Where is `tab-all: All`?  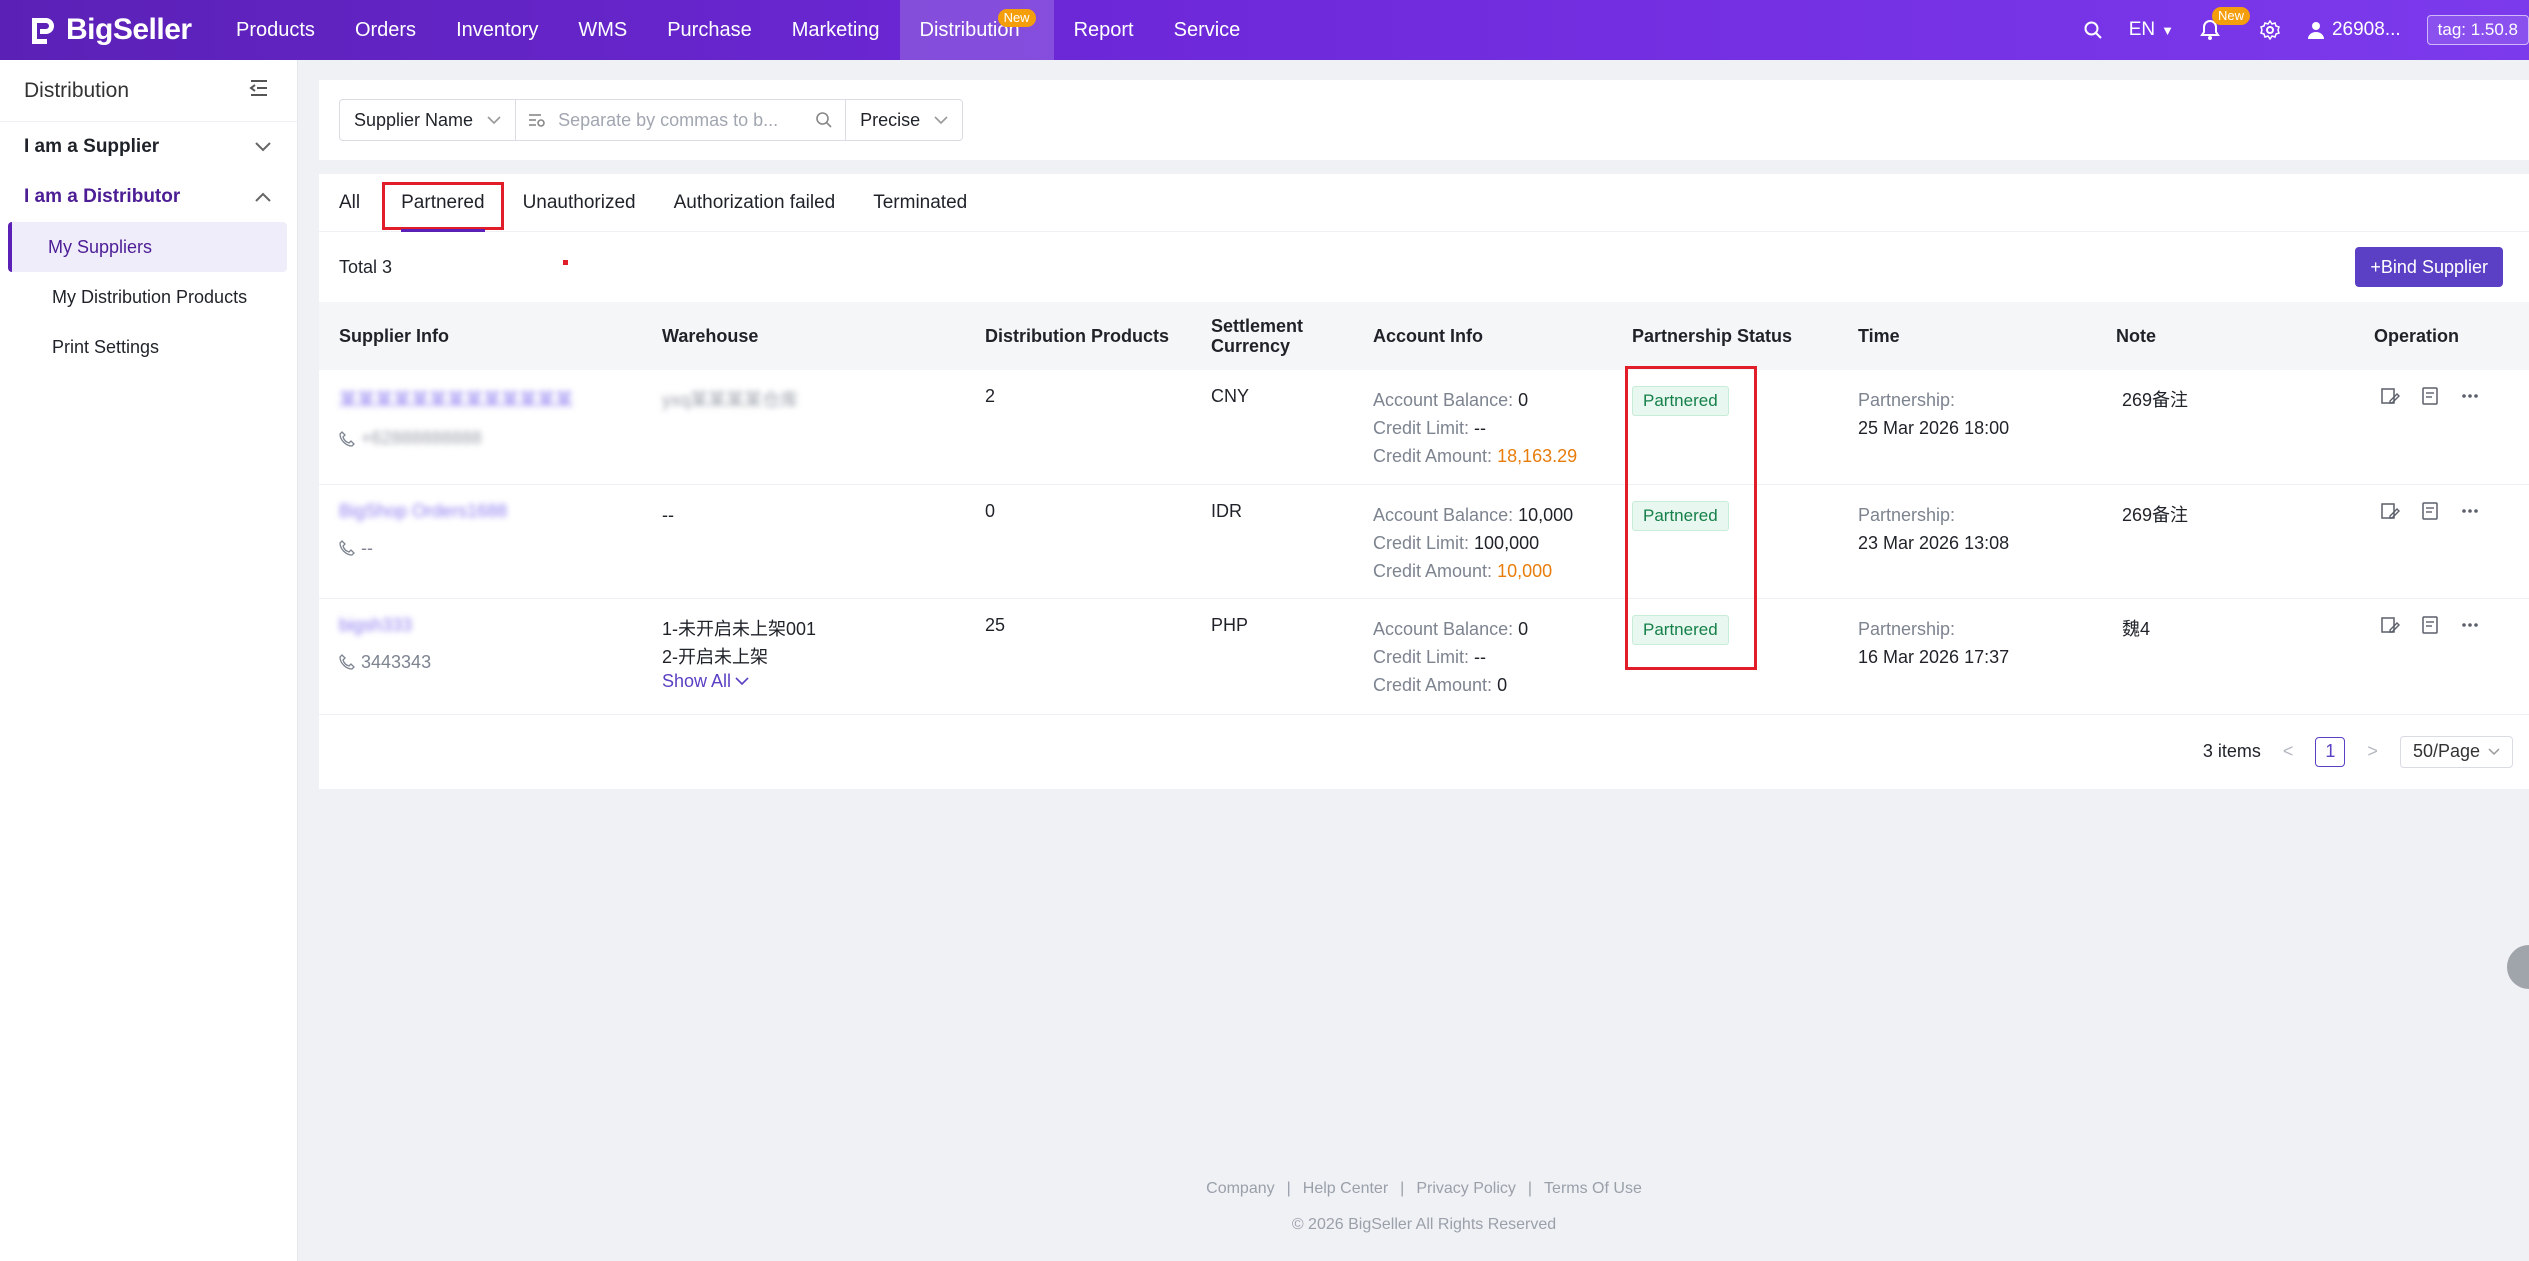 tab-all: All is located at coordinates (350, 202).